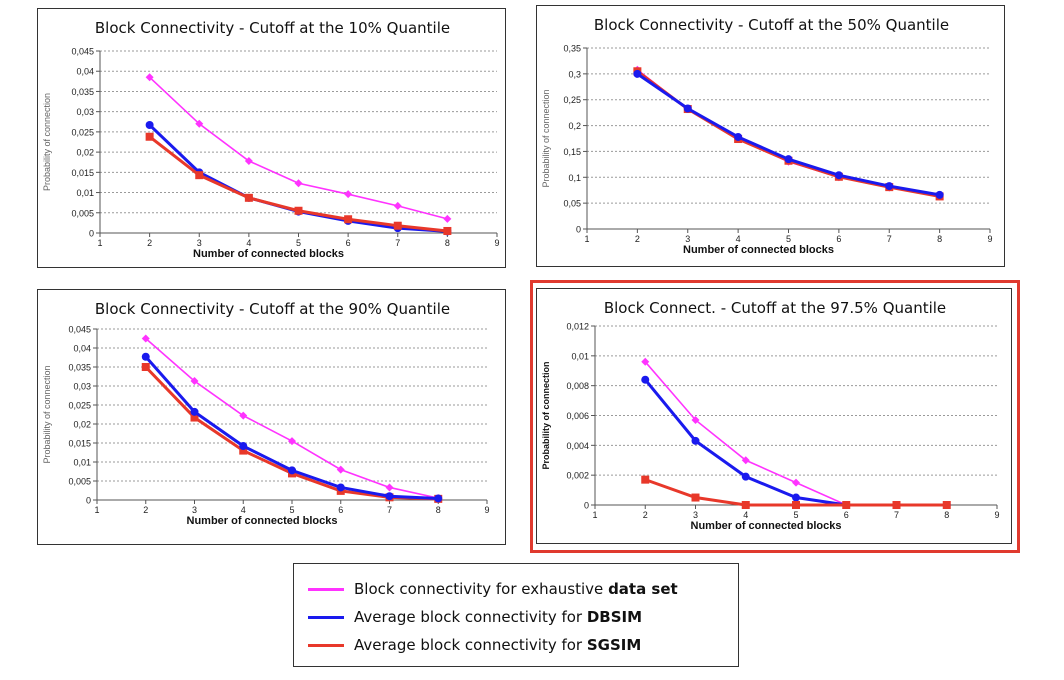 The width and height of the screenshot is (1064, 680). What do you see at coordinates (572, 100) in the screenshot?
I see `y-tick-label: 0,25` at bounding box center [572, 100].